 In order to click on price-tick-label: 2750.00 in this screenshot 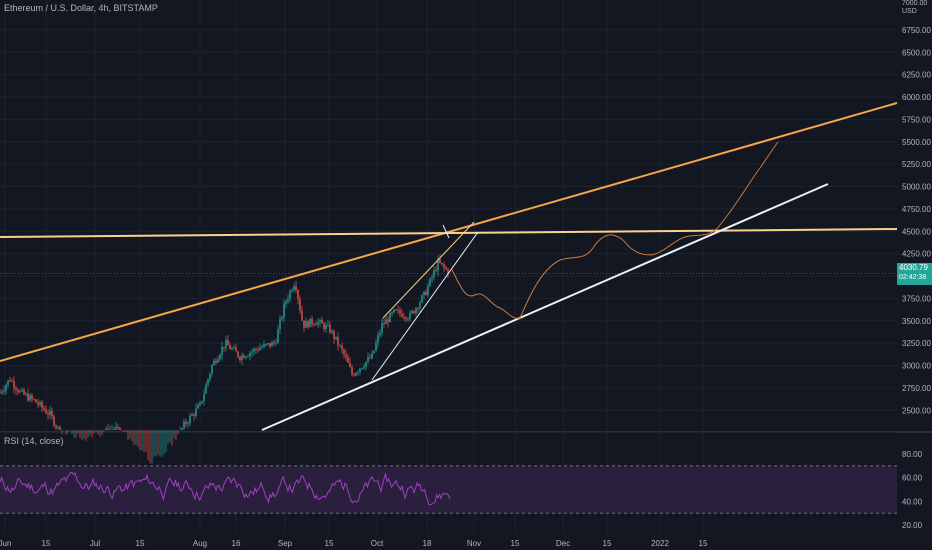, I will do `click(916, 388)`.